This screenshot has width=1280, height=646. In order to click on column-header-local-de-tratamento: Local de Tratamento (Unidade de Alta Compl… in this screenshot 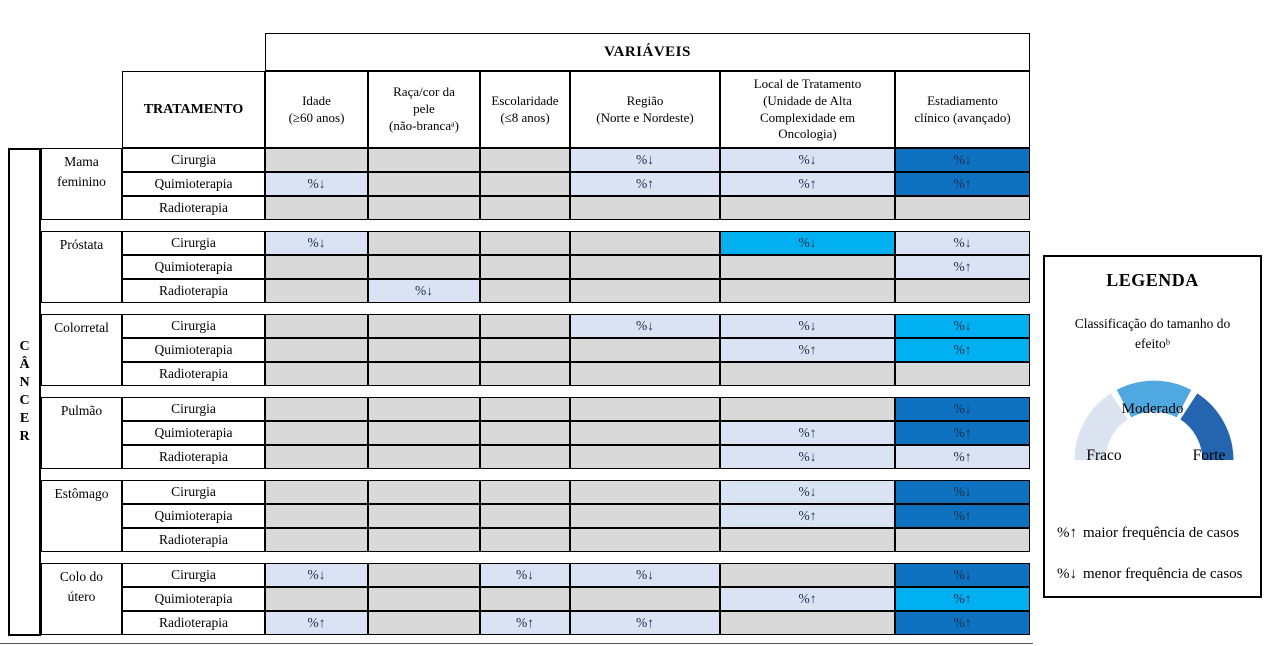, I will do `click(807, 109)`.